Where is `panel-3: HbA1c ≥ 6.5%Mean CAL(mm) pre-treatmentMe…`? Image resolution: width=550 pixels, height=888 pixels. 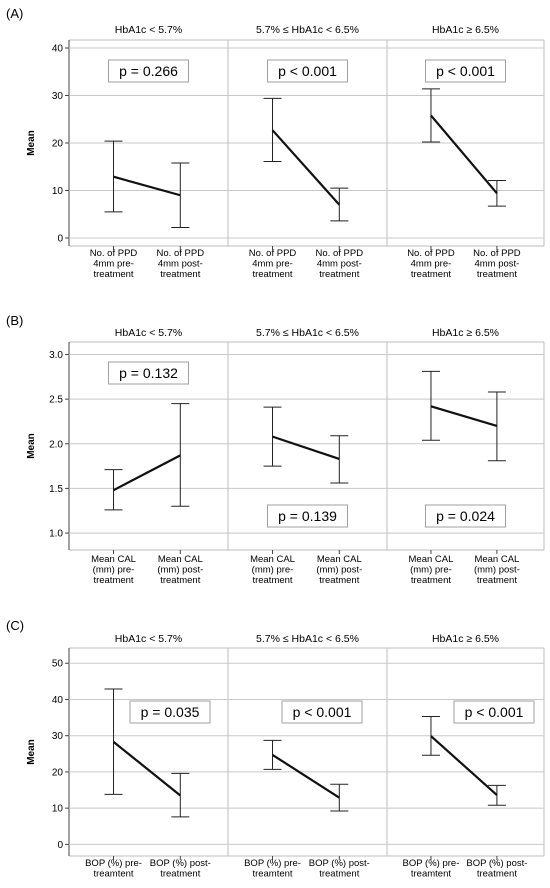
panel-3: HbA1c ≥ 6.5%Mean CAL(mm) pre-treatmentMe… is located at coordinates (464, 456).